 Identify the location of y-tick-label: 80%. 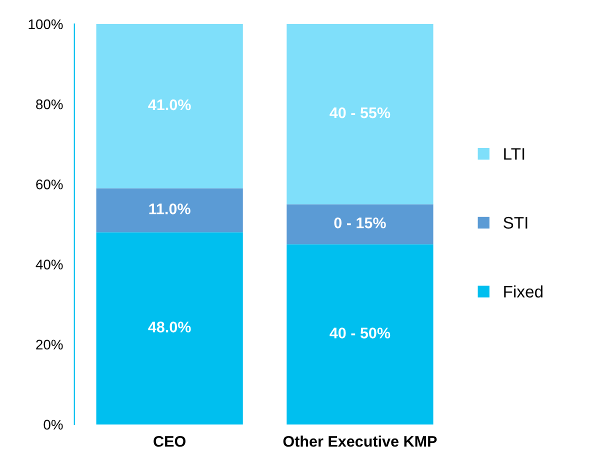
(49, 104).